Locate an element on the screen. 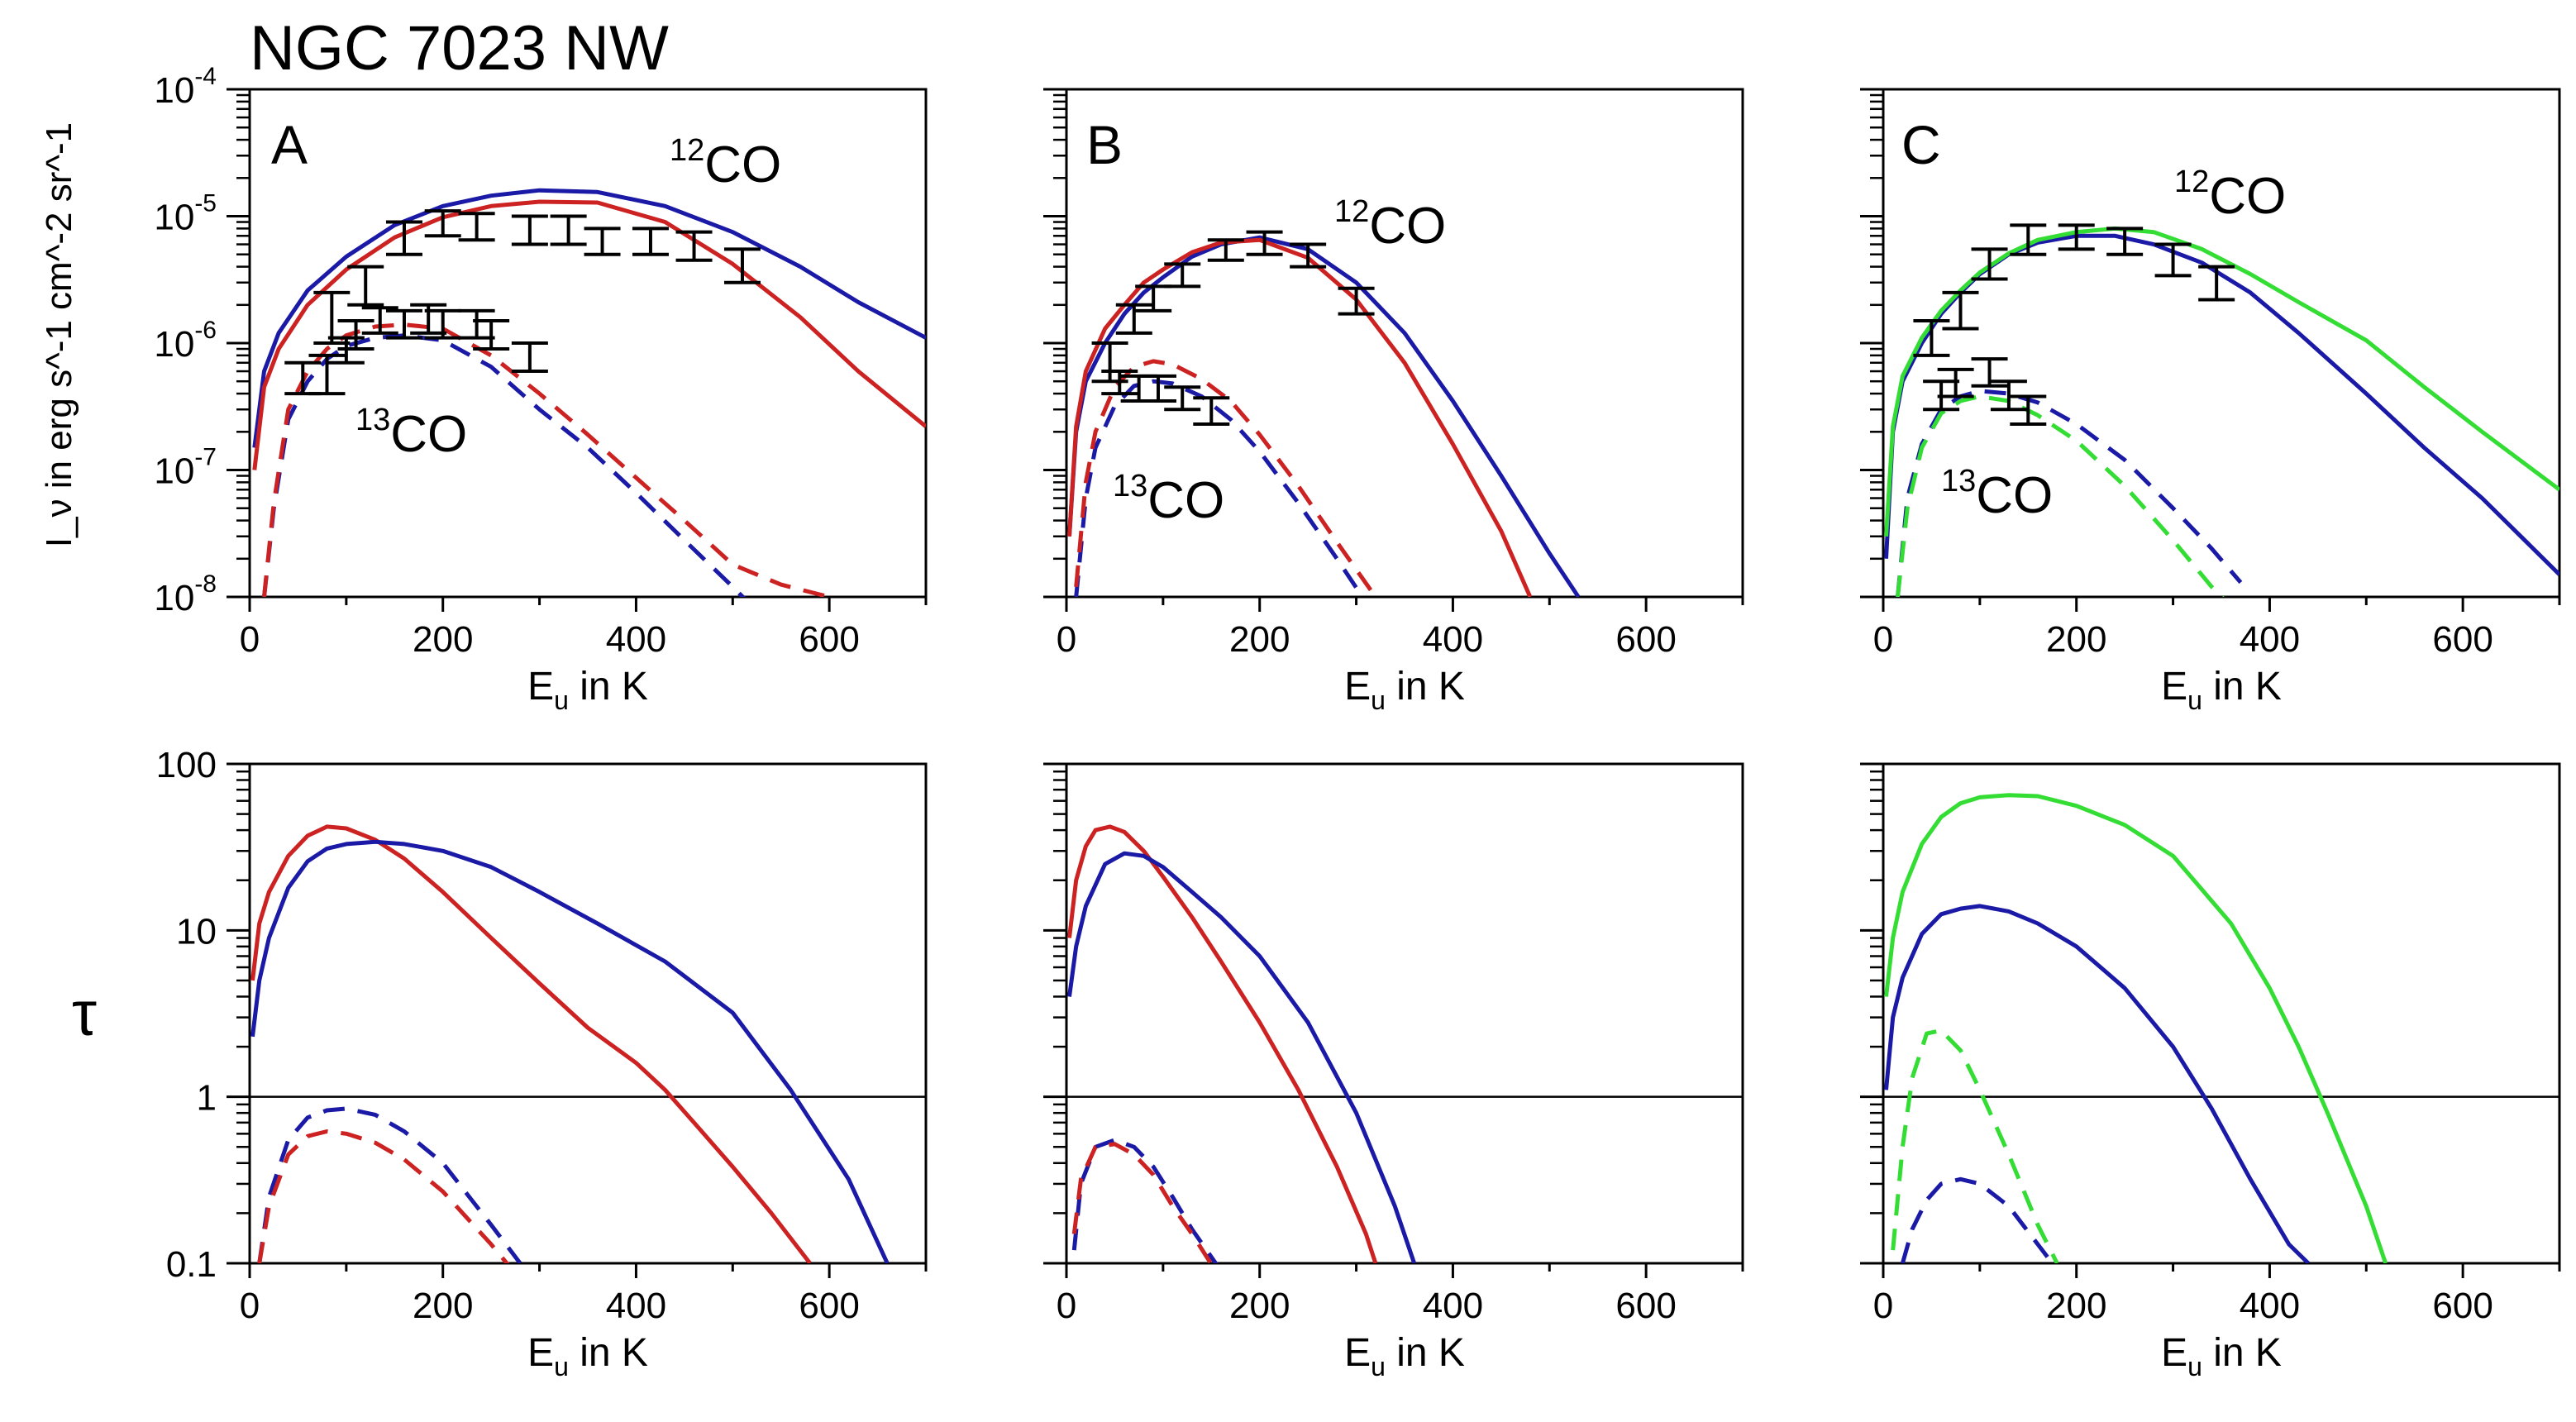 The width and height of the screenshot is (2576, 1422). panel-letter: C is located at coordinates (1921, 144).